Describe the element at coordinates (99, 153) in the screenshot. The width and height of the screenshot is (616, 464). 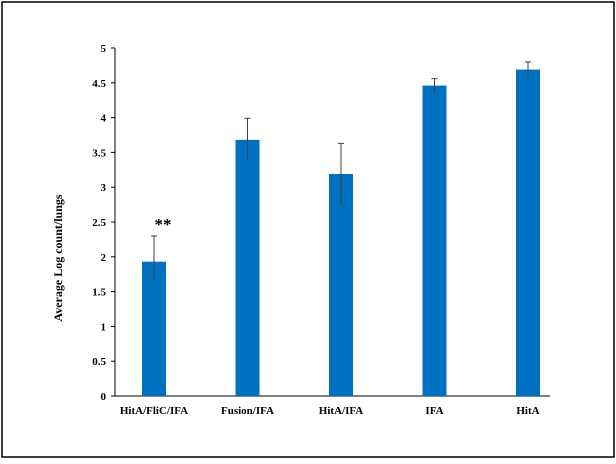
I see `y-tick-label: 3.5` at that location.